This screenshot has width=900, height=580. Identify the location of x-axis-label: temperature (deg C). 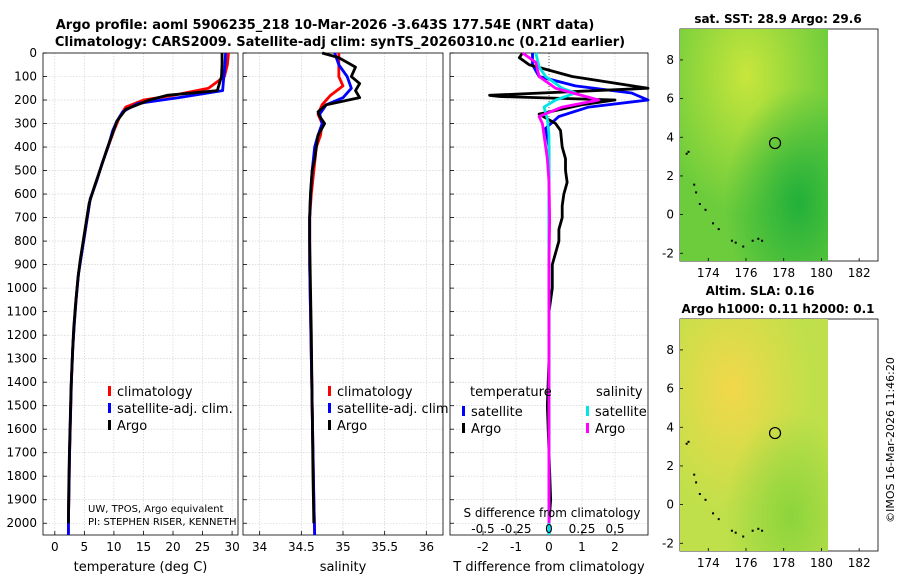
(141, 567).